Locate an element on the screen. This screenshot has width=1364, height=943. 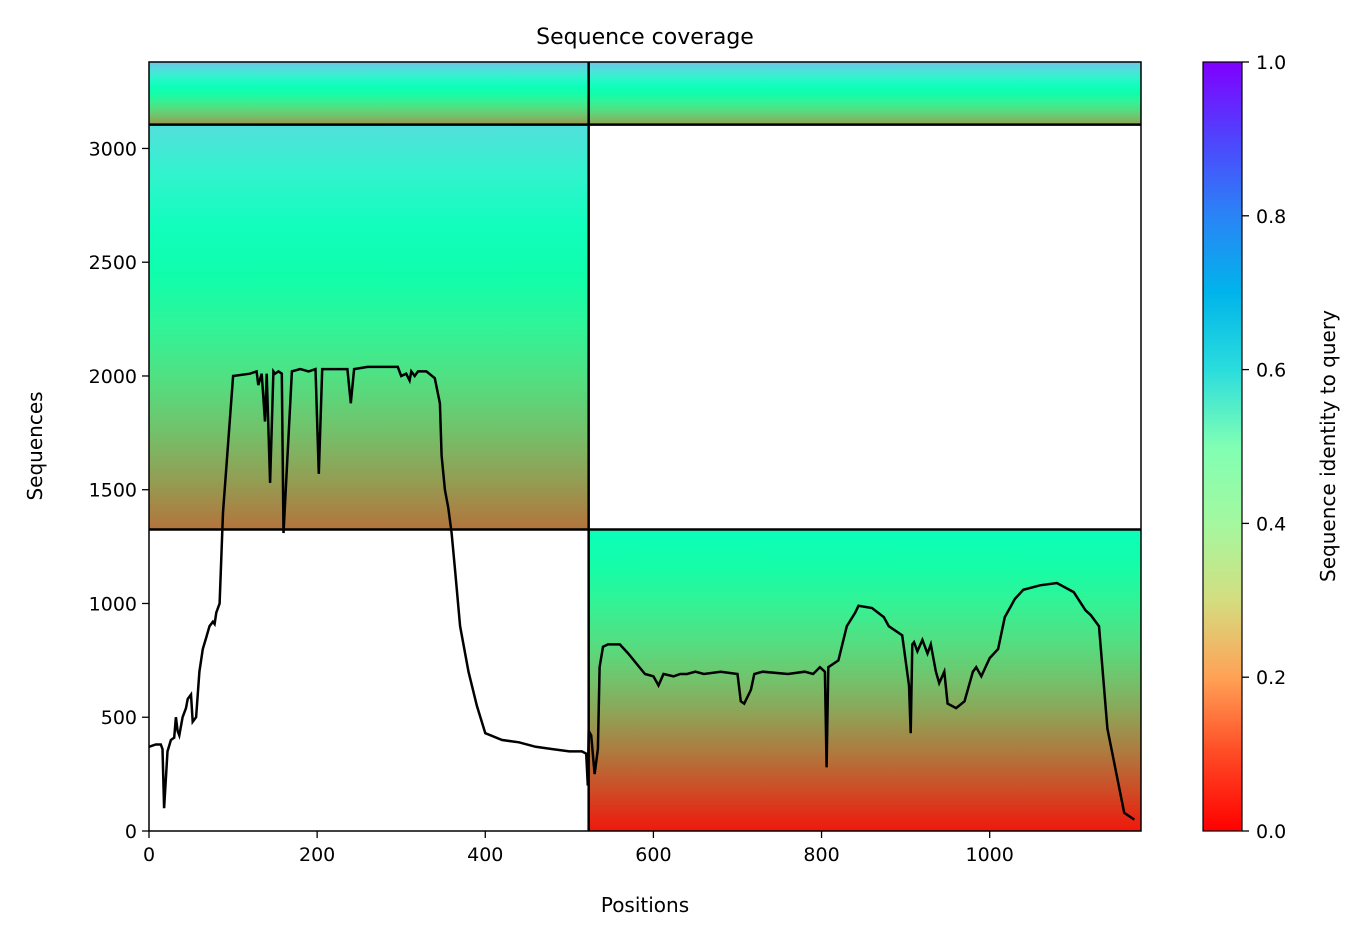
colorbar-ticks: 0.0 0.2 0.4 0.6 0.8 1.0 is located at coordinates (1264, 447).